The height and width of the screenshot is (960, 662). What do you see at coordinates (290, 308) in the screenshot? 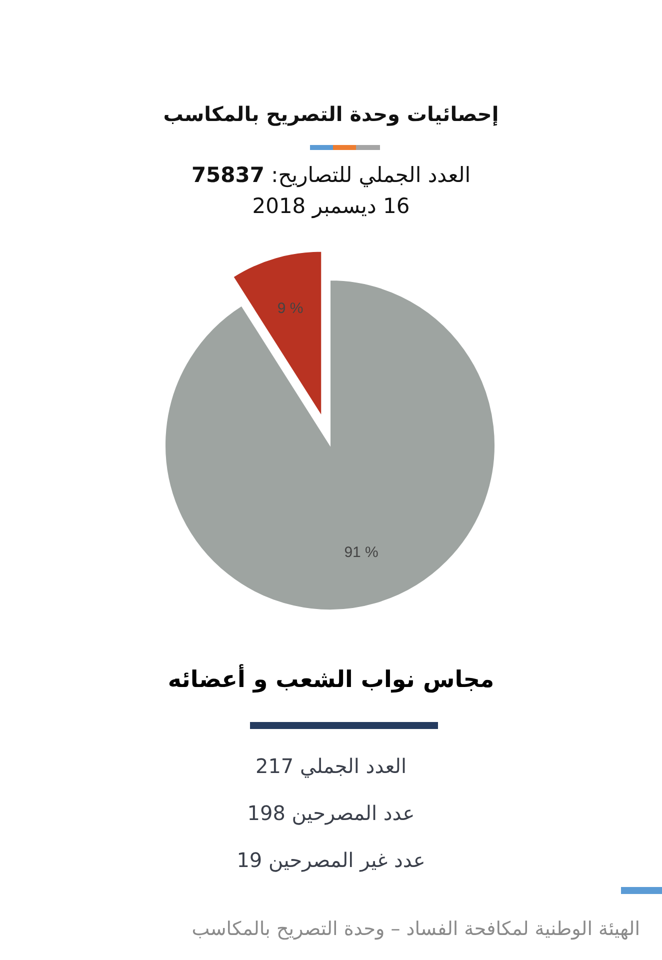
I see `data-label: 9 %` at bounding box center [290, 308].